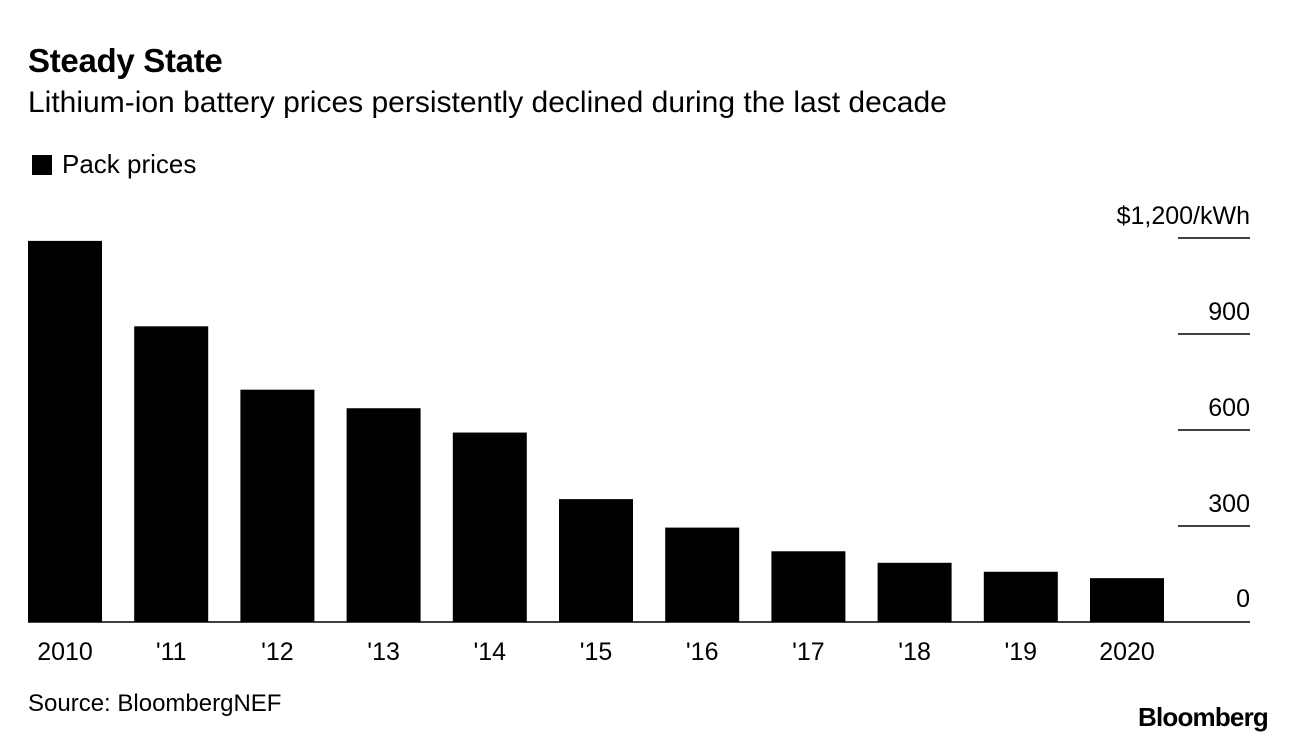 The width and height of the screenshot is (1296, 744). What do you see at coordinates (1183, 216) in the screenshot?
I see `y-tick-label: $1,200/kWh` at bounding box center [1183, 216].